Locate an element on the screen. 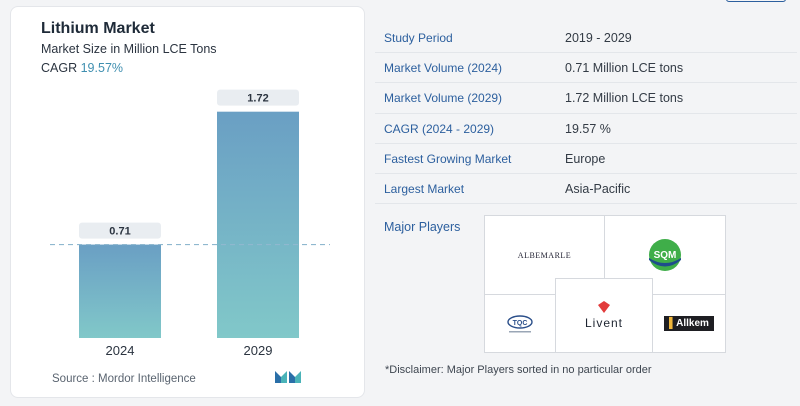 This screenshot has height=406, width=800. chart-subtitle: Market Size in Million LCE Tons is located at coordinates (129, 49).